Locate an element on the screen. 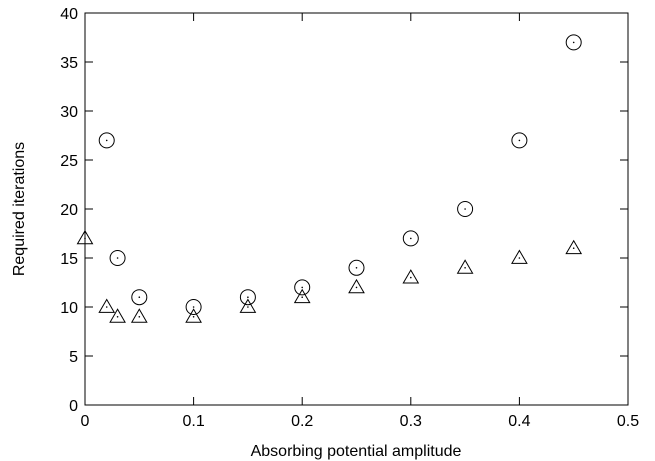  y-axis-label: Required iterations is located at coordinates (19, 209).